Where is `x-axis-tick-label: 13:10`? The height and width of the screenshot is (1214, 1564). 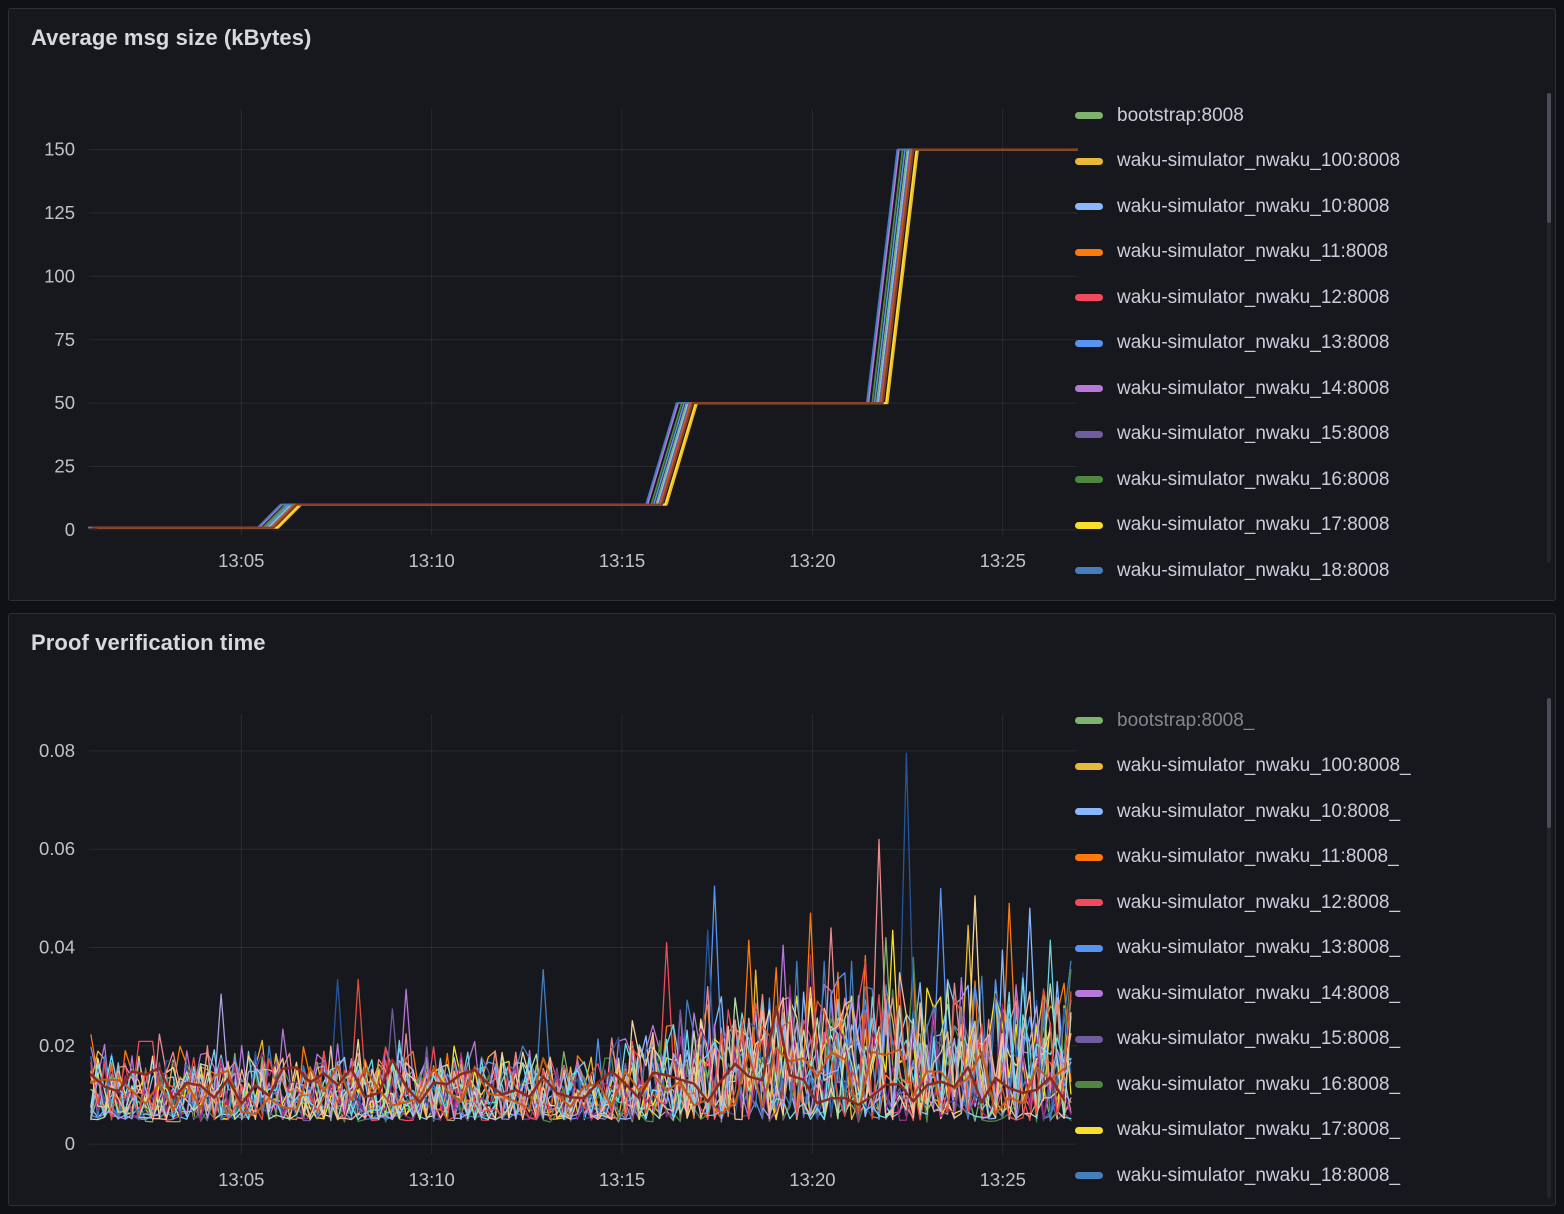 x-axis-tick-label: 13:10 is located at coordinates (432, 1179).